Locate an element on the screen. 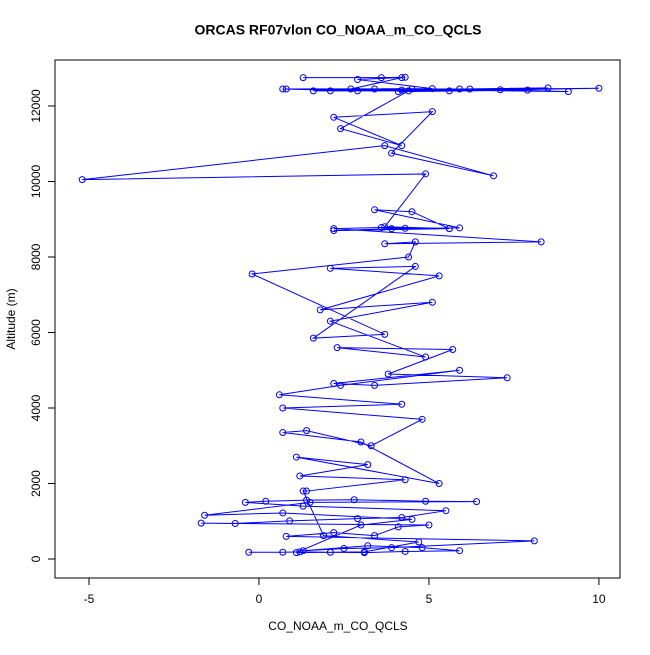 Image resolution: width=650 pixels, height=655 pixels. y-tick-label: 4000 is located at coordinates (36, 407).